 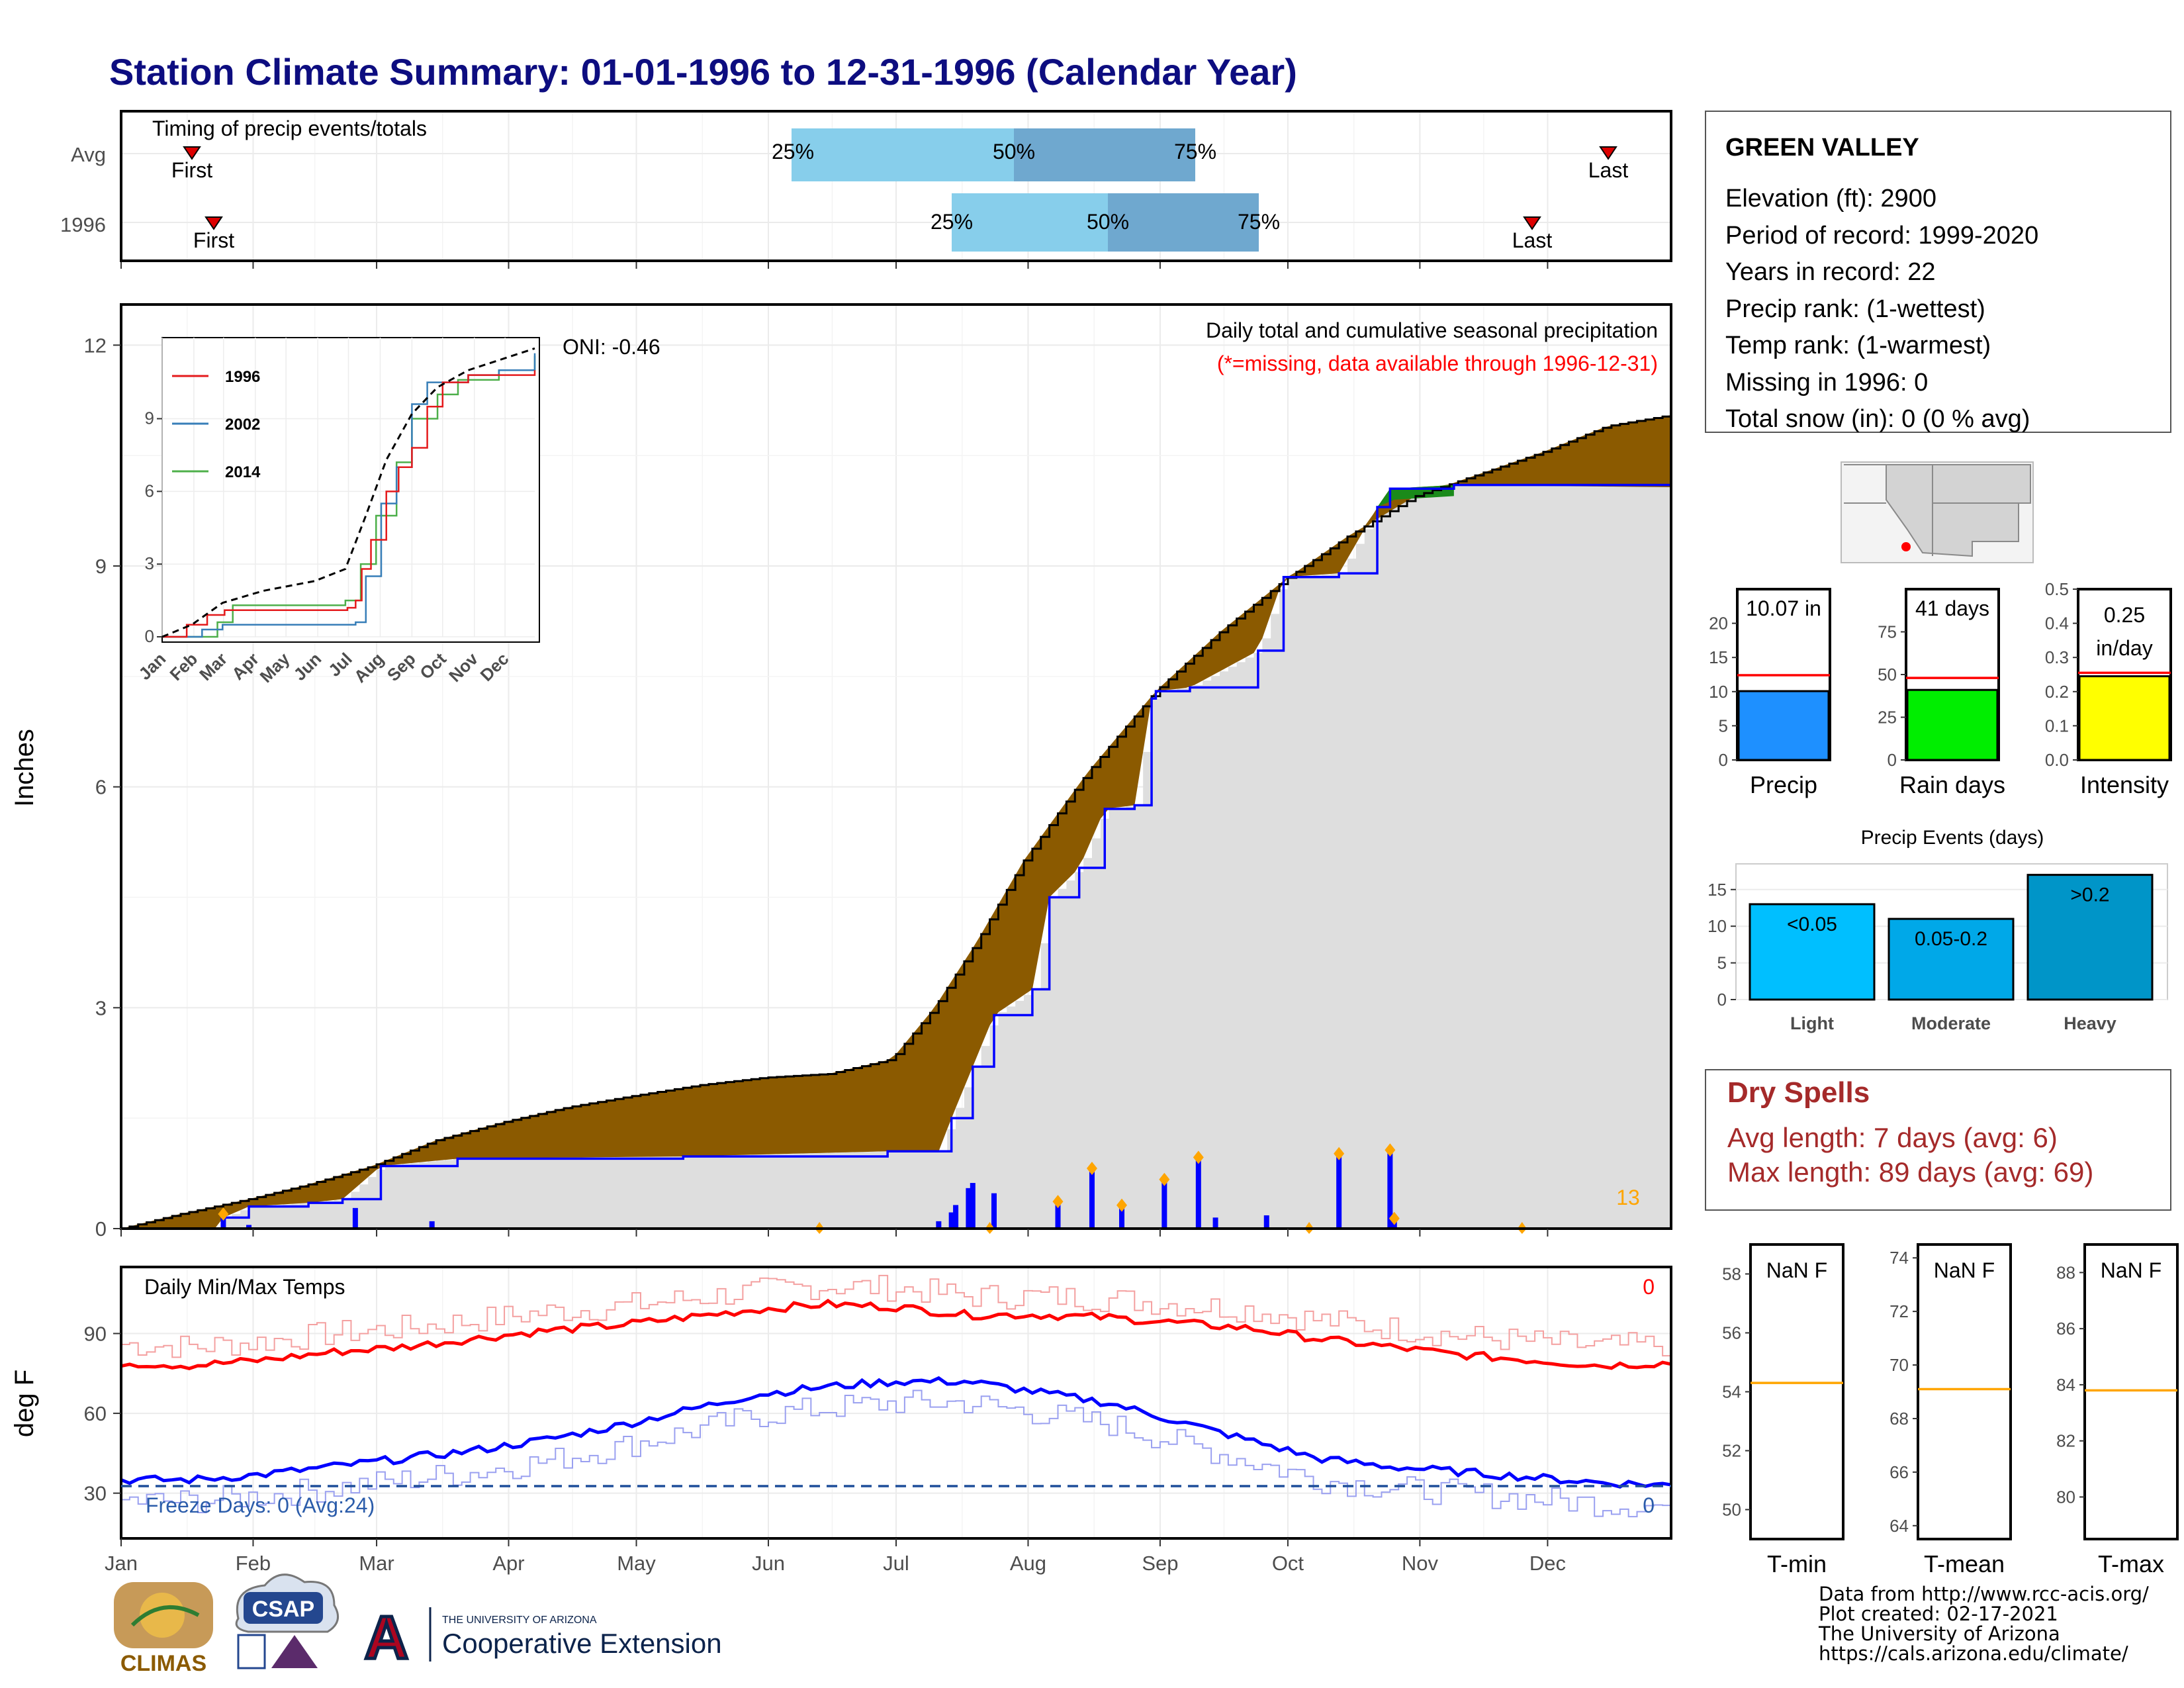 What do you see at coordinates (1855, 309) in the screenshot?
I see `station-precip-rank: Precip rank: (1-wettest)` at bounding box center [1855, 309].